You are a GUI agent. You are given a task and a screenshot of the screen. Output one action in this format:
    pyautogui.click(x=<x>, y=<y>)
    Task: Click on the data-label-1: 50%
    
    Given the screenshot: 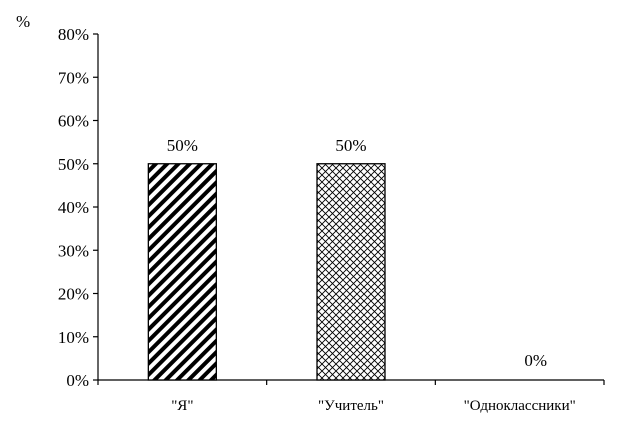 What is the action you would take?
    pyautogui.click(x=182, y=145)
    